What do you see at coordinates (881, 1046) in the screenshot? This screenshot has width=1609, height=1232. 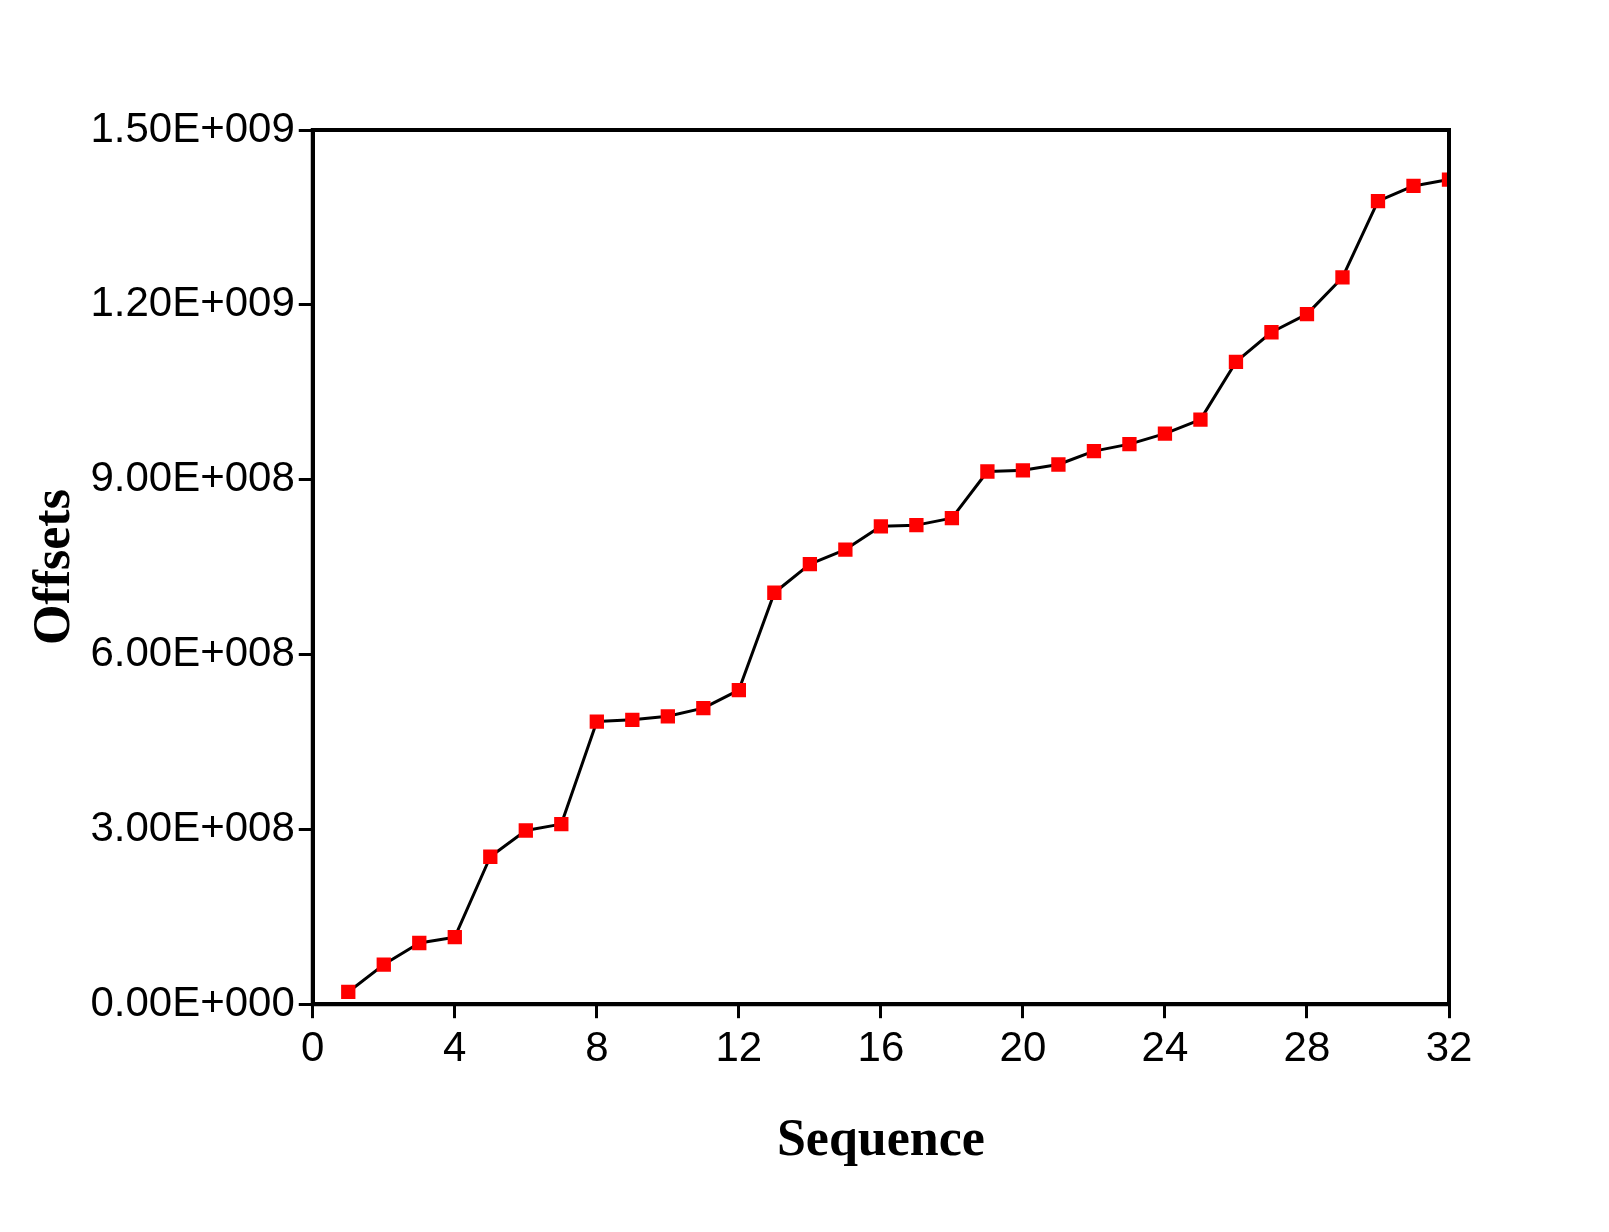 I see `x-tick-label: 16` at bounding box center [881, 1046].